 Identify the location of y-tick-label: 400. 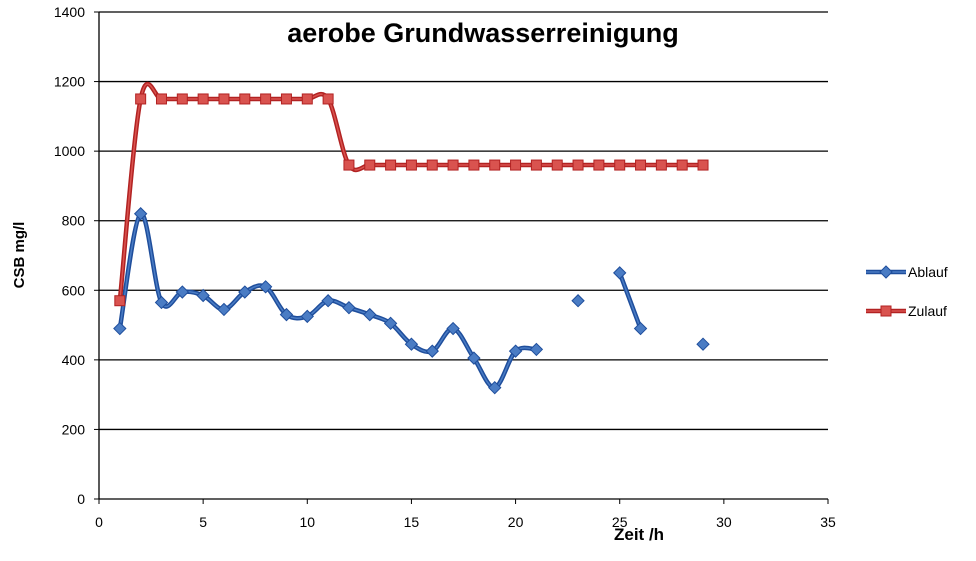
(74, 360).